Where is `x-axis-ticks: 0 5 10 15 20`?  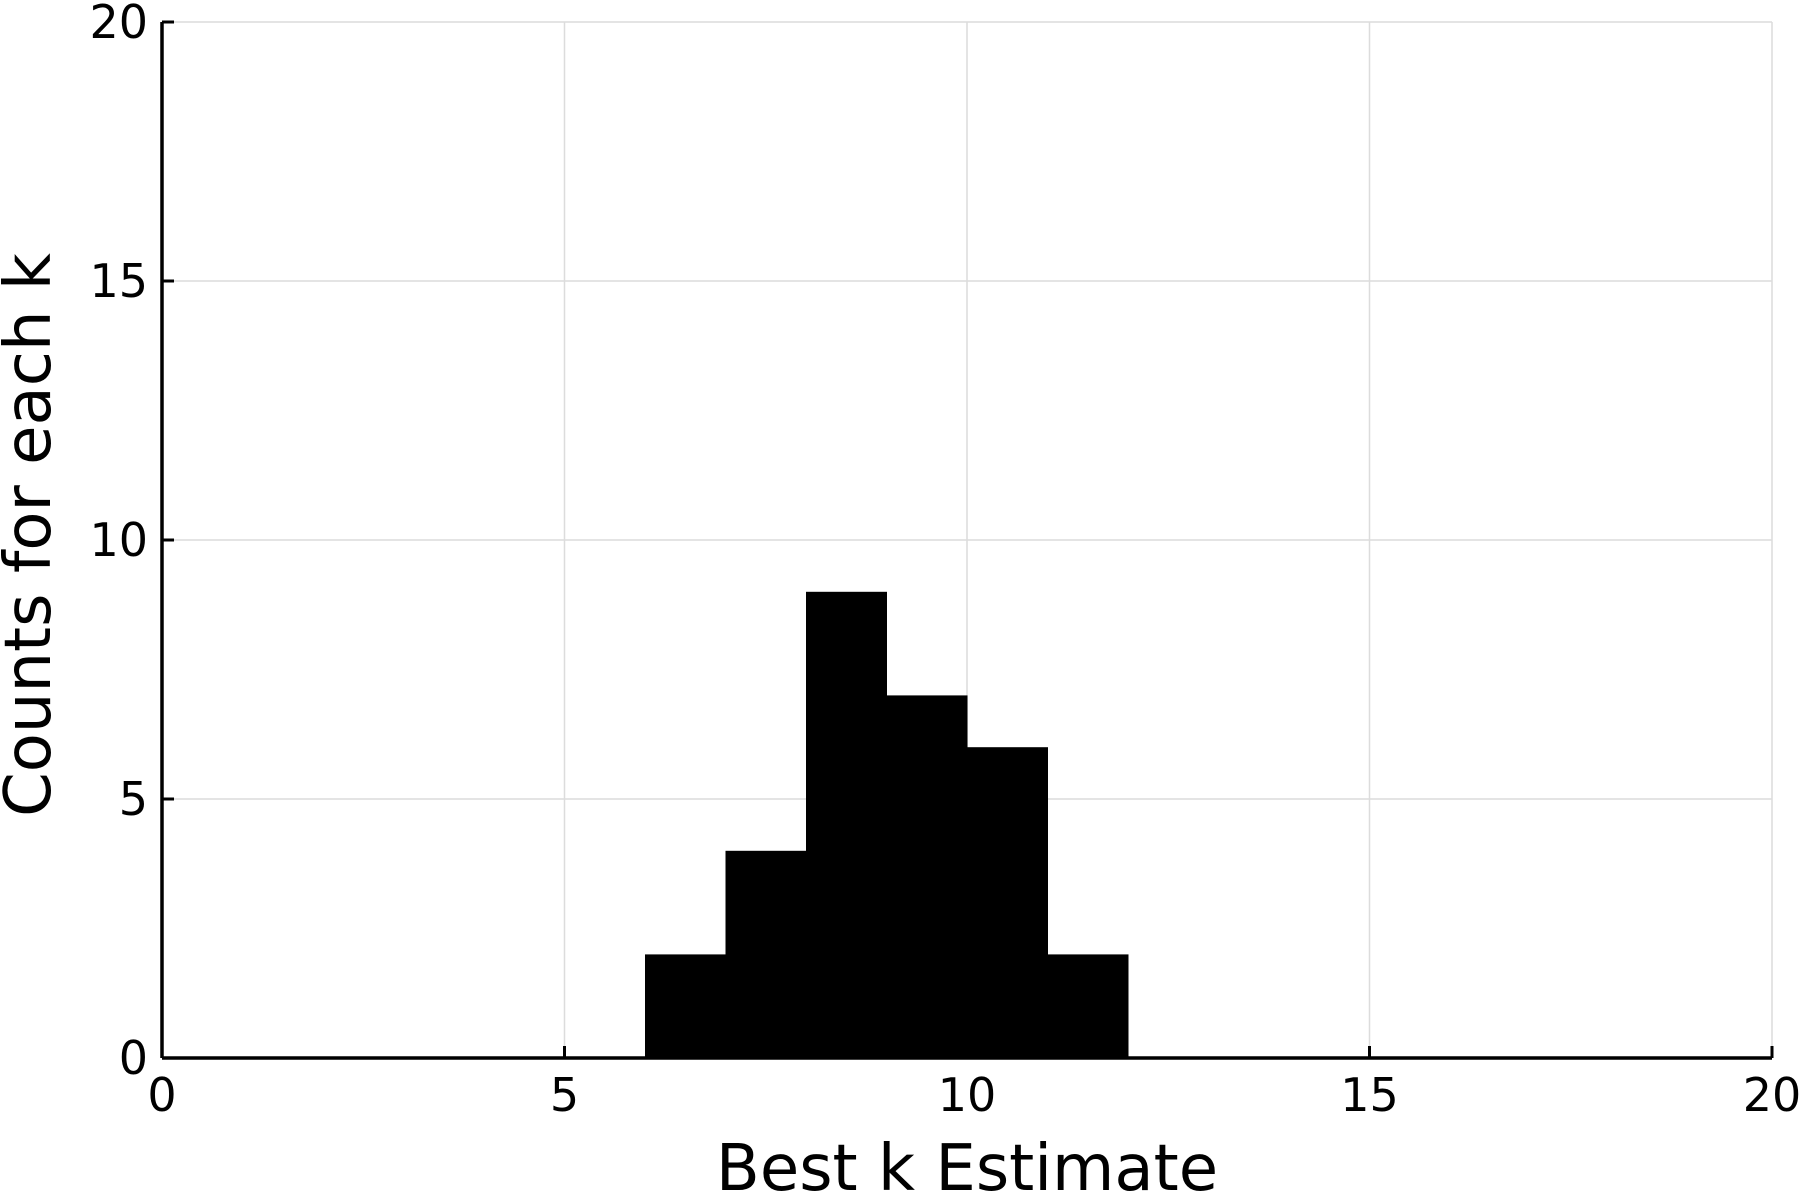
x-axis-ticks: 0 5 10 15 20 is located at coordinates (973, 1084).